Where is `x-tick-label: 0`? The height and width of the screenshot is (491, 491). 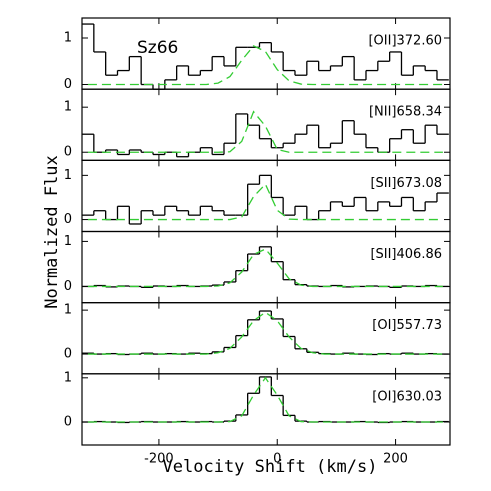
x-tick-label: 0 is located at coordinates (277, 459).